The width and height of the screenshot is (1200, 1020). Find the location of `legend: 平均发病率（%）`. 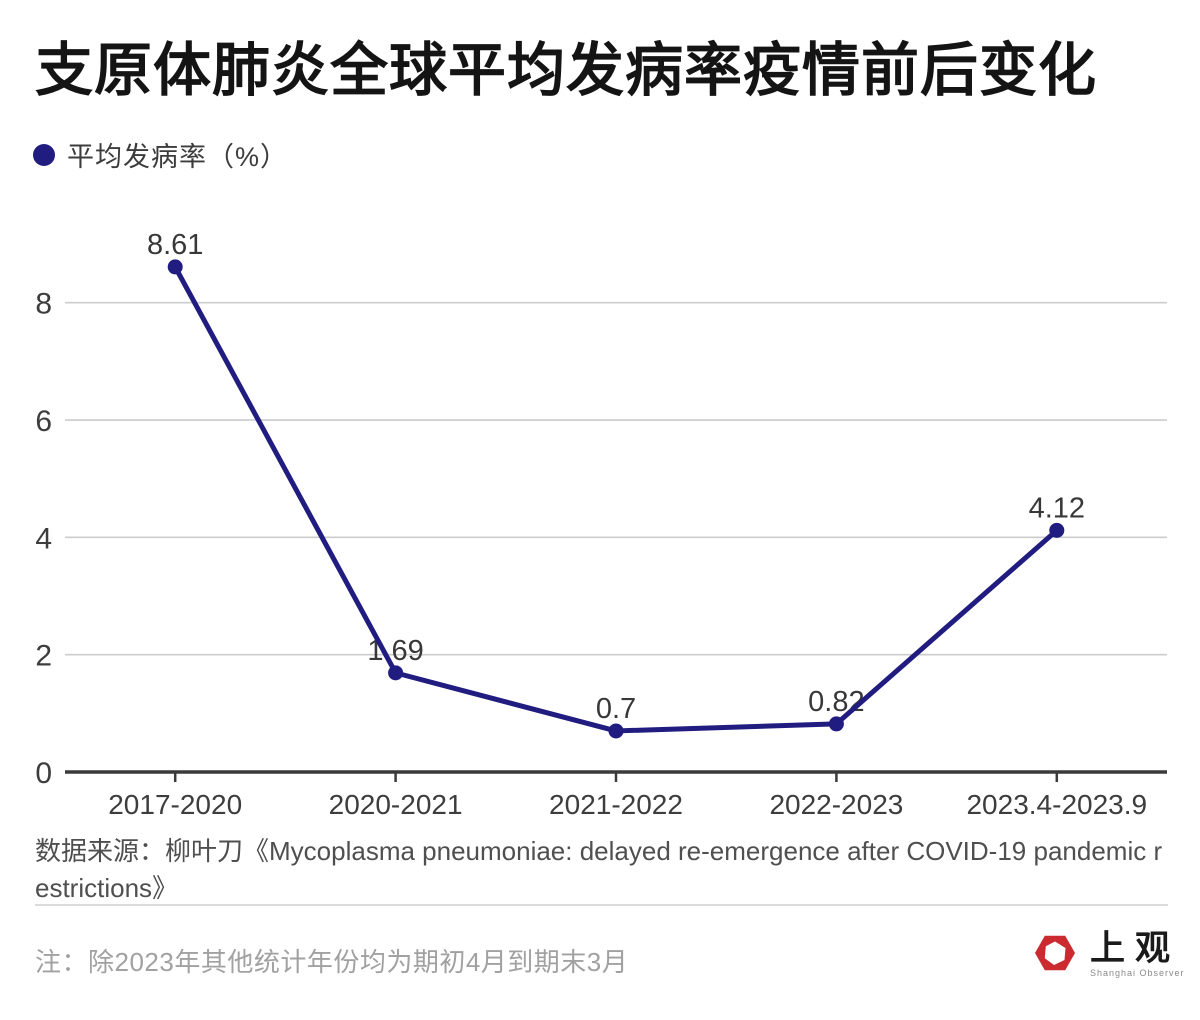

legend: 平均发病率（%） is located at coordinates (160, 154).